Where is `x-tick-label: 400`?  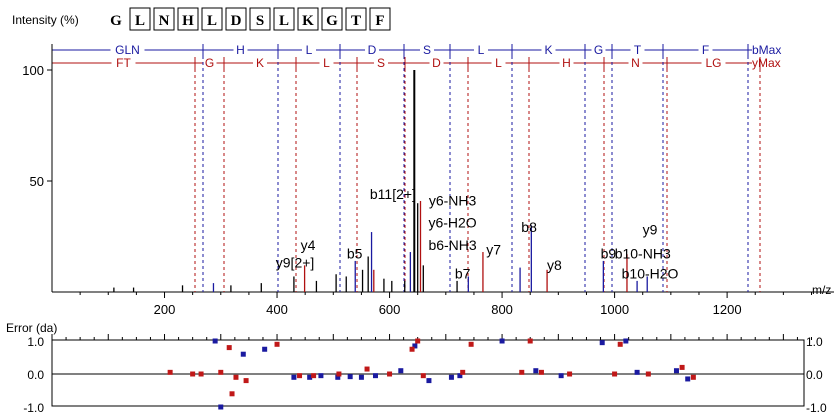 x-tick-label: 400 is located at coordinates (277, 309).